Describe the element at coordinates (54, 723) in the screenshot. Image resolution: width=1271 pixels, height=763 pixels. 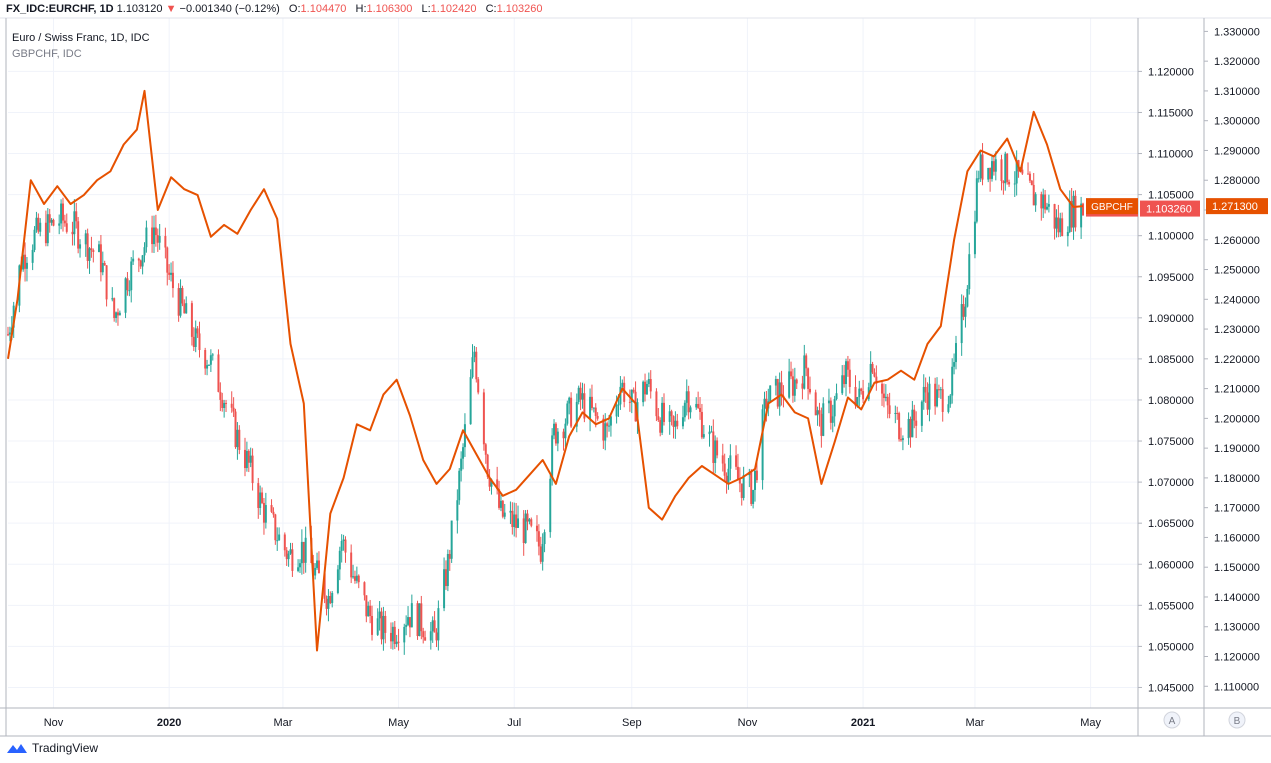
I see `time-axis-label: Nov` at that location.